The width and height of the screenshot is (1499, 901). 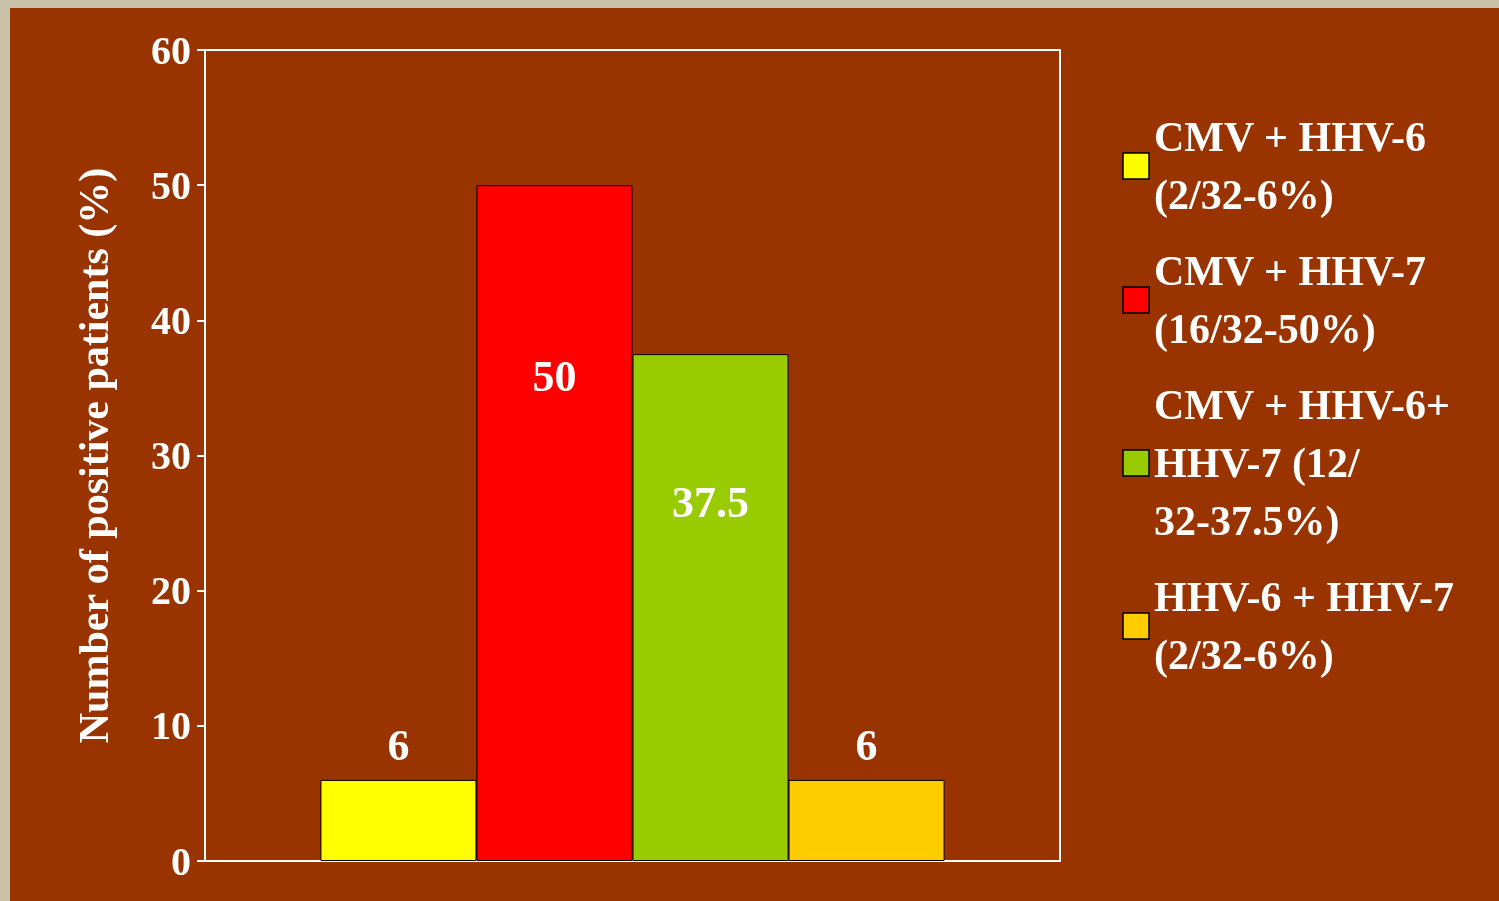 I want to click on y-tick-label: 60, so click(x=171, y=50).